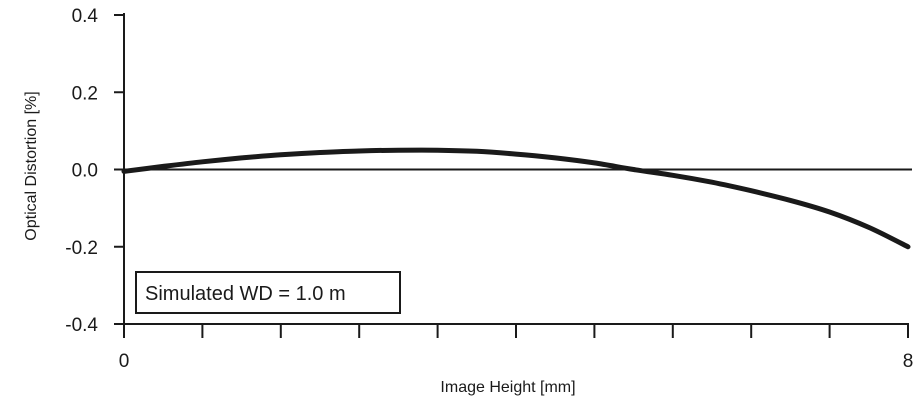  I want to click on annotation-text: Simulated WD = 1.0 m, so click(245, 294).